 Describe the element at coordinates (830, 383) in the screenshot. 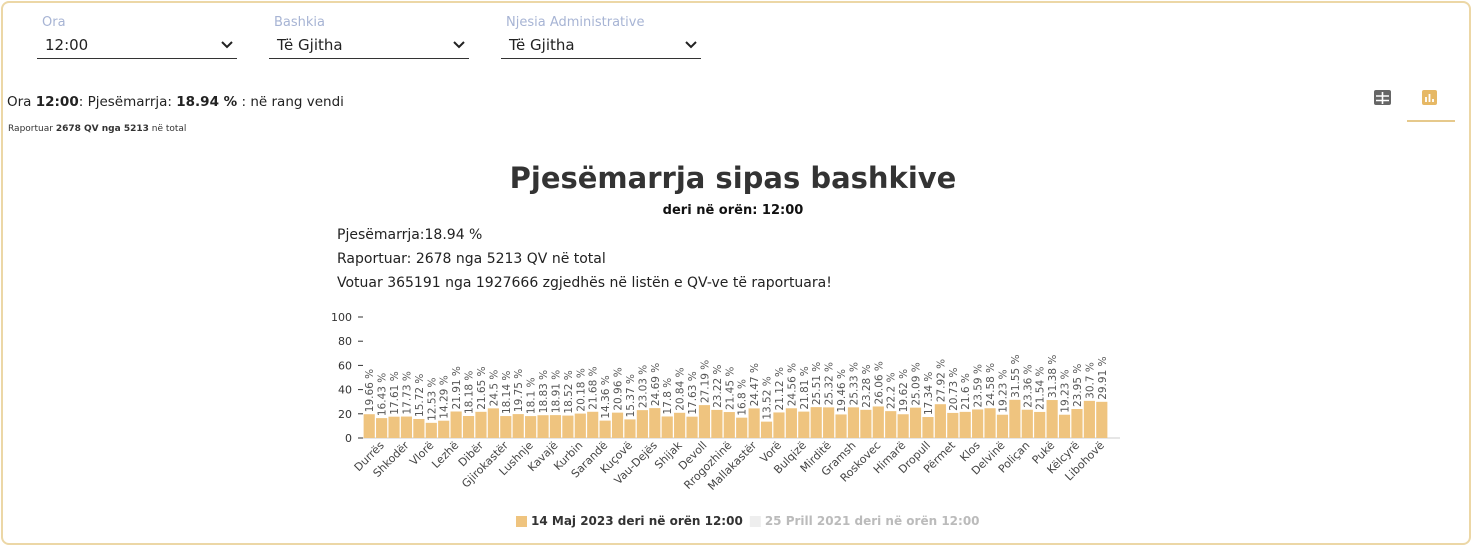

I see `value-label: 25.32 %` at that location.